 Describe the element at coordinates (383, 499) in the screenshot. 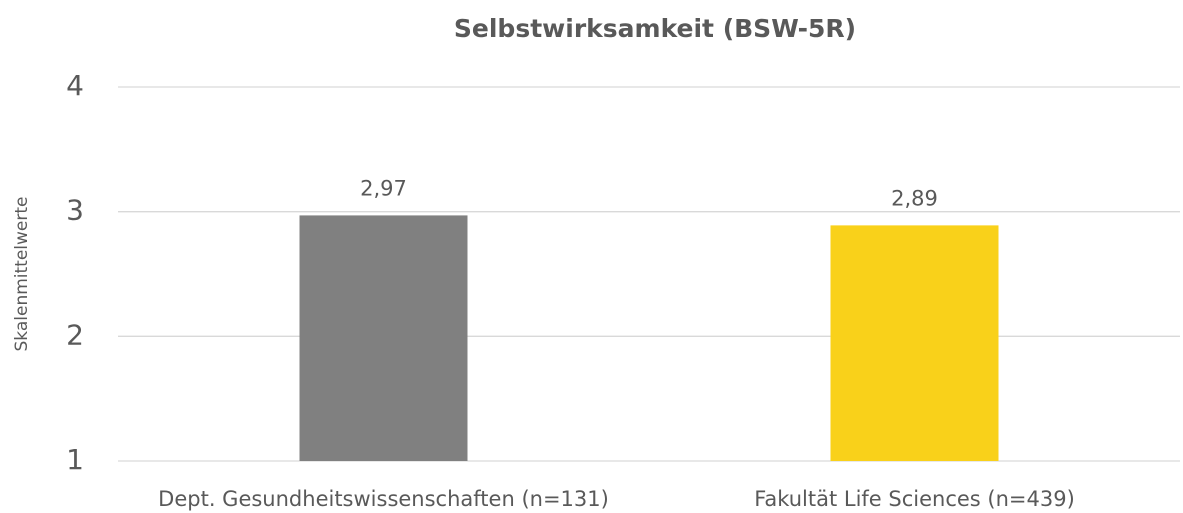

I see `x-tick-label: Dept. Gesundheitswissenschaften (n=131)` at that location.